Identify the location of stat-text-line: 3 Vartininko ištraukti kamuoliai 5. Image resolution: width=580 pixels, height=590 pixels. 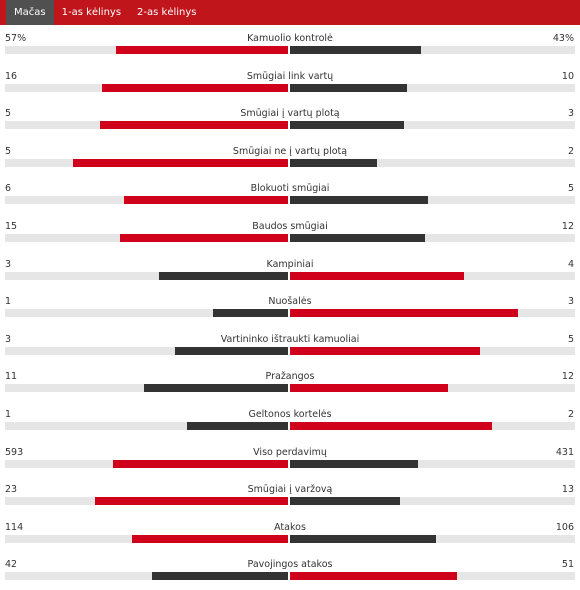
(290, 340).